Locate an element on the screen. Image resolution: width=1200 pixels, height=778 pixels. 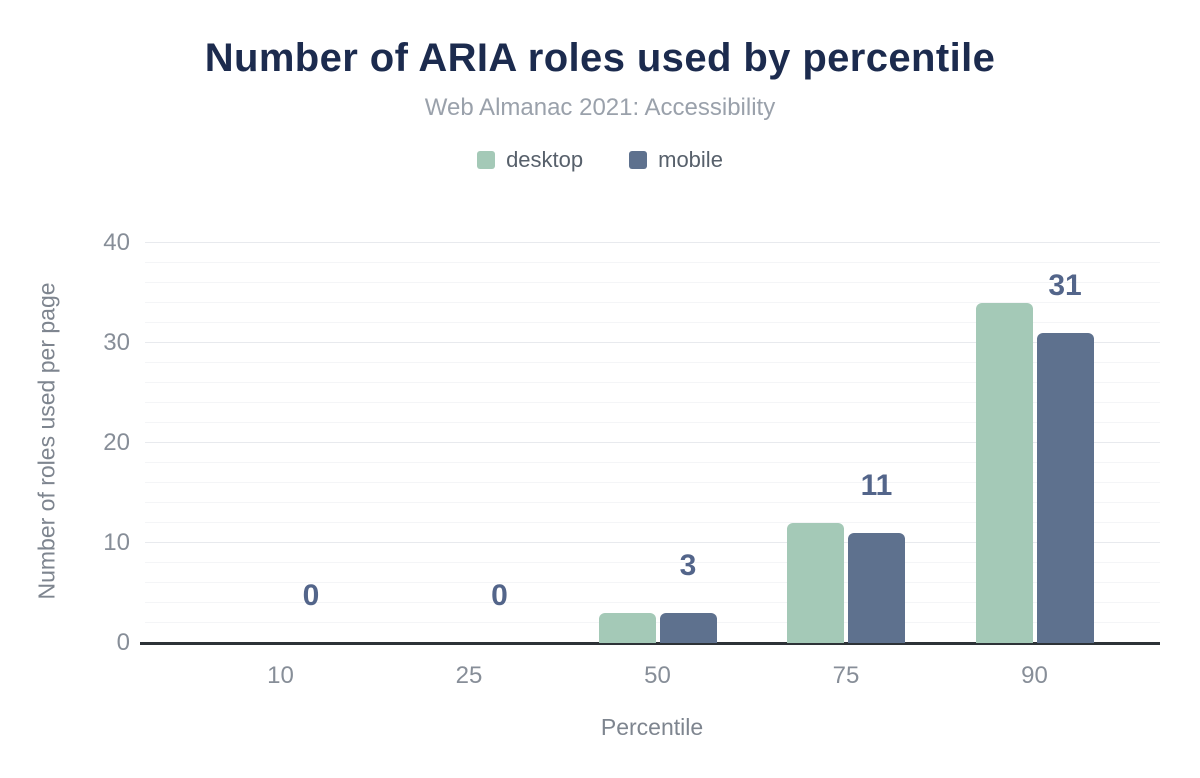
bar-mobile-p75 is located at coordinates (876, 588).